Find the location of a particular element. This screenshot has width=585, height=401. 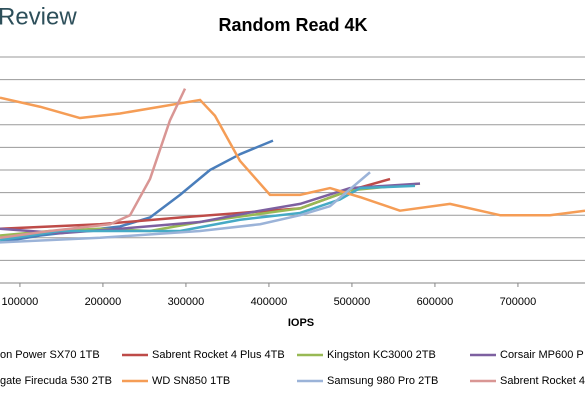

legend-label: Corsair MP600 P is located at coordinates (542, 355).